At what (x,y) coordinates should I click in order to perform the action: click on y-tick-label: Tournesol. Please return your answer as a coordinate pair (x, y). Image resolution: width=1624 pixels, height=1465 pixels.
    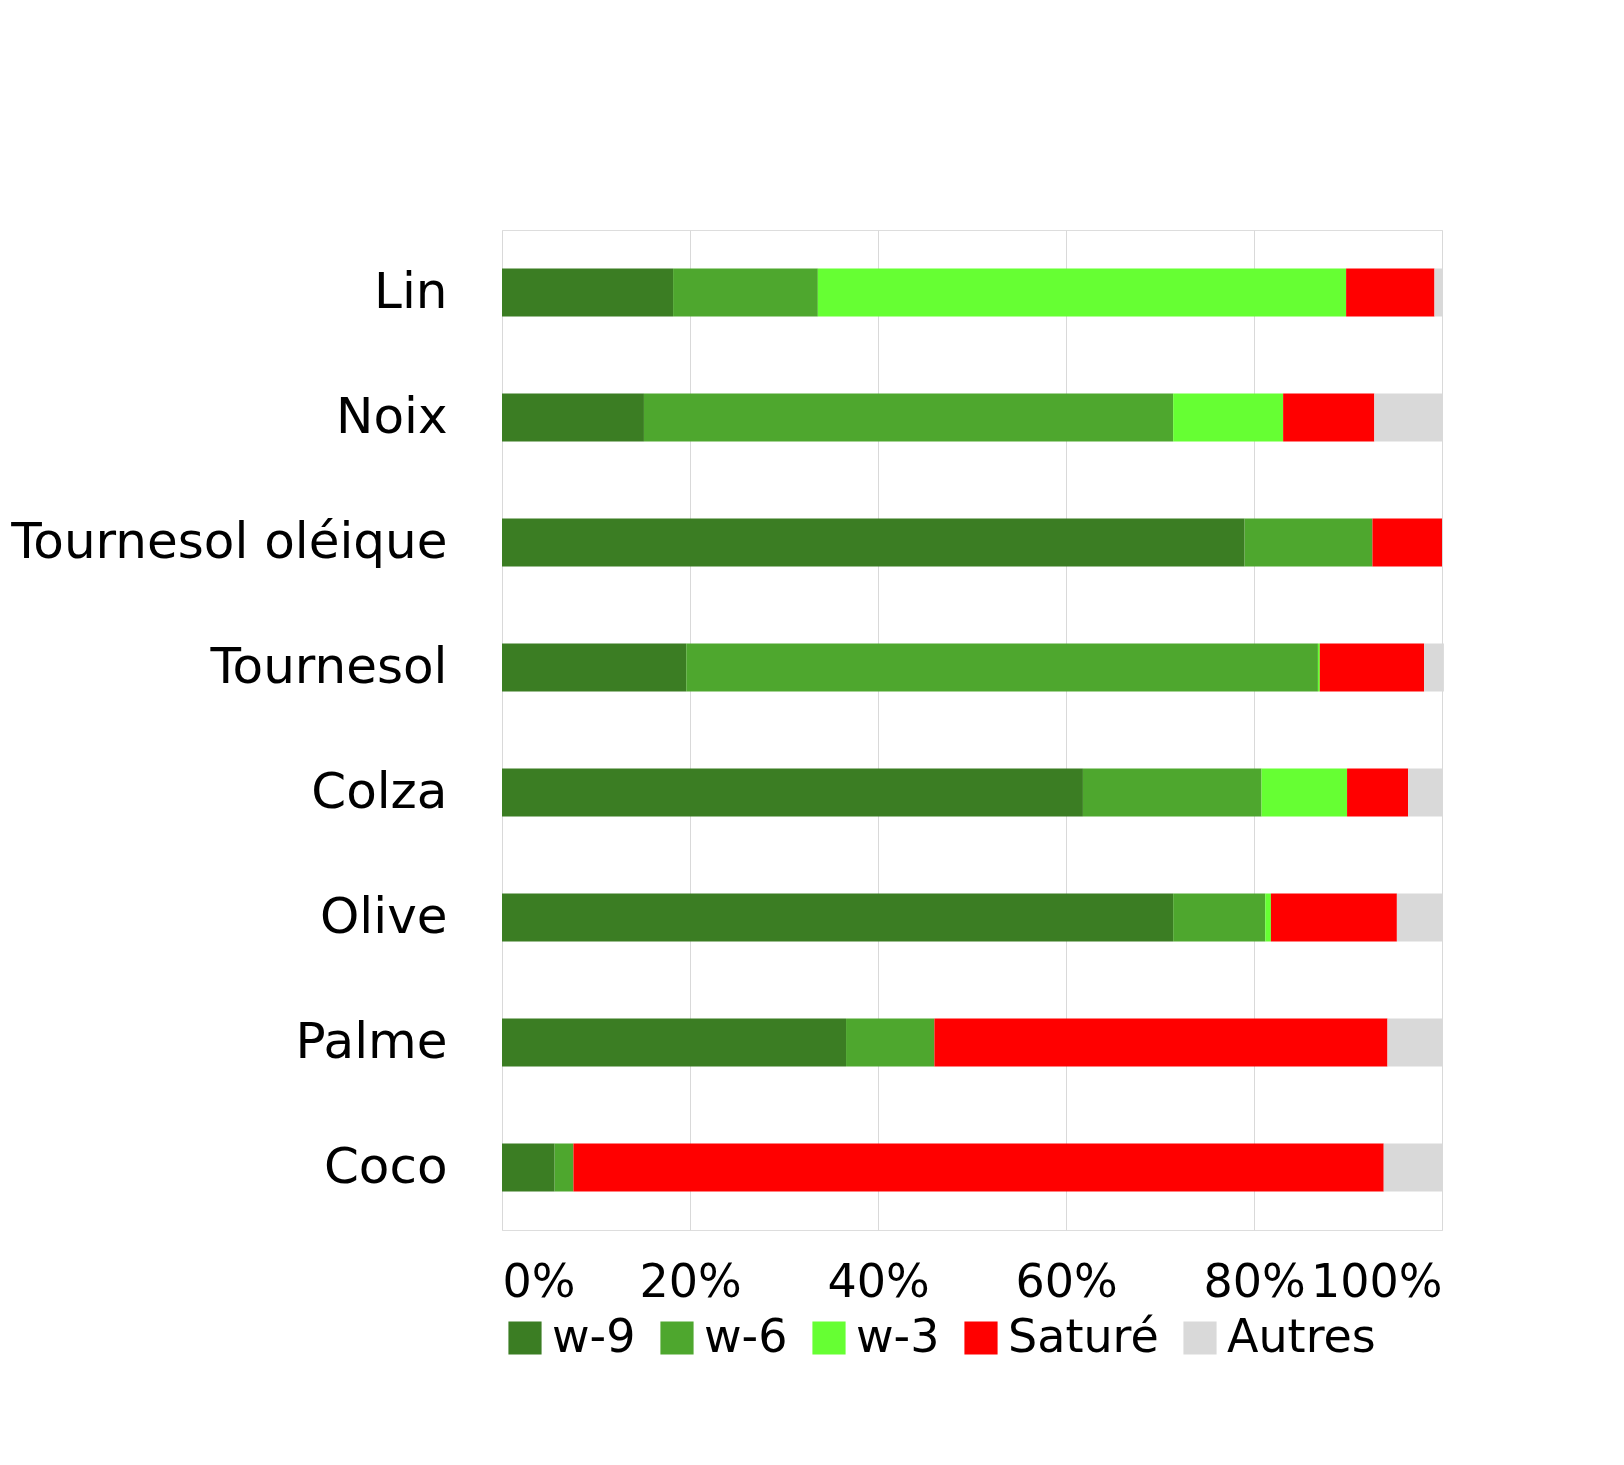
    Looking at the image, I should click on (328, 665).